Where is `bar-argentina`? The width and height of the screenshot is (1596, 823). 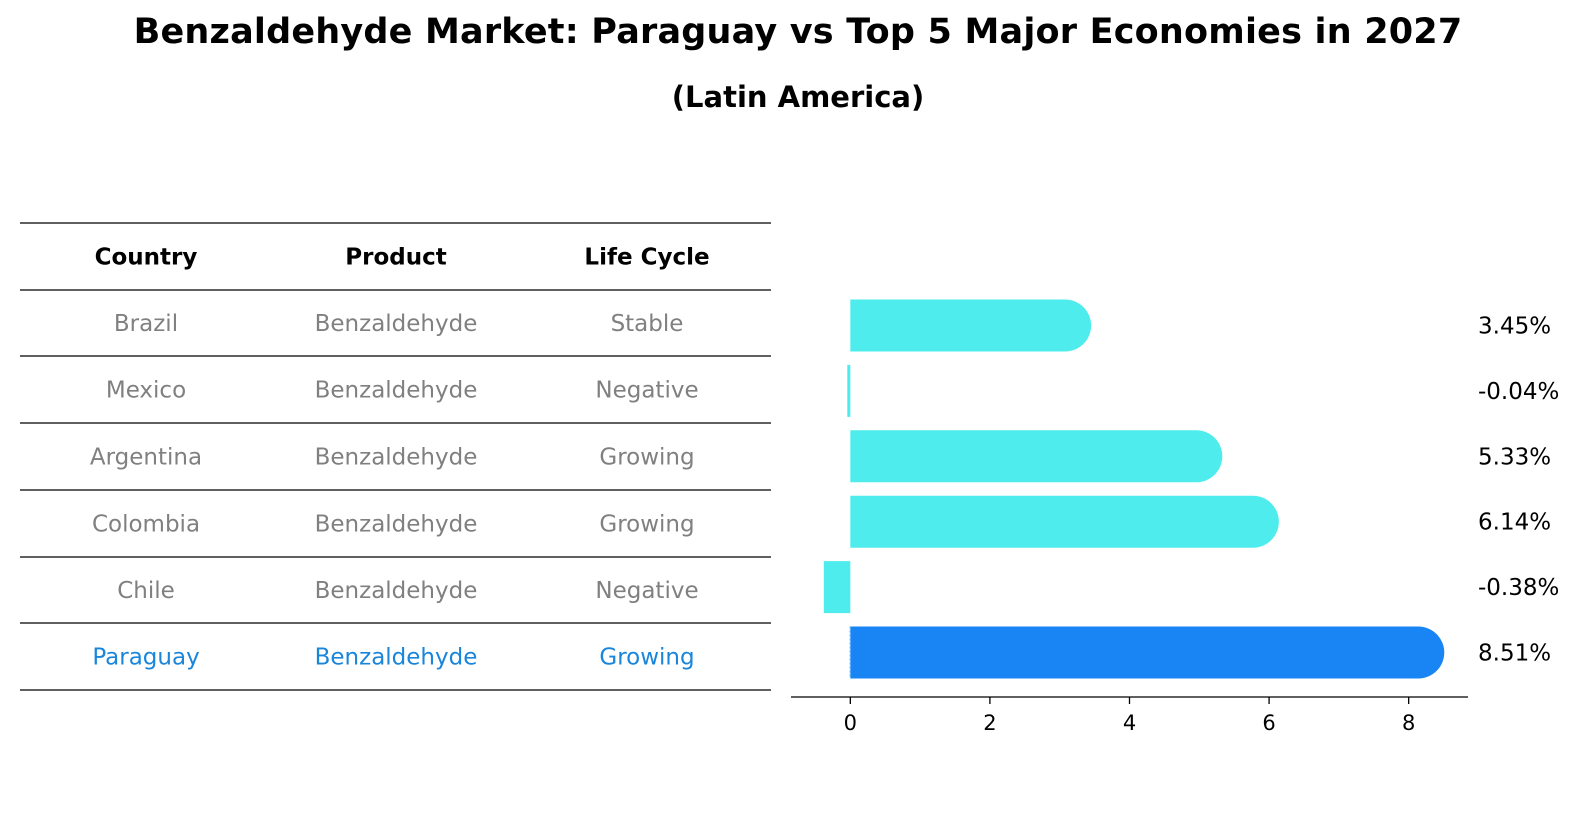
bar-argentina is located at coordinates (1036, 456).